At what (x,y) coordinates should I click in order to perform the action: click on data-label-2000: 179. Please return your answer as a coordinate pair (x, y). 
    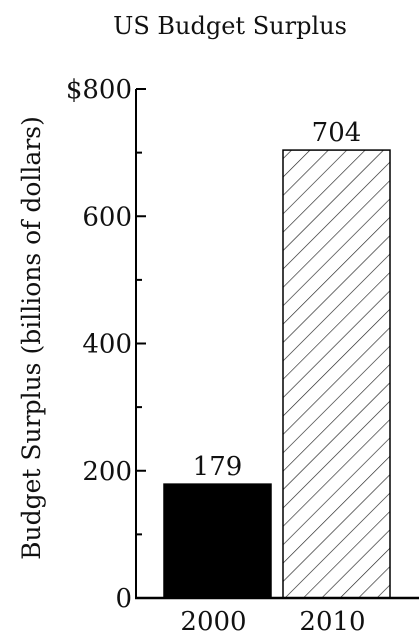
    Looking at the image, I should click on (218, 467).